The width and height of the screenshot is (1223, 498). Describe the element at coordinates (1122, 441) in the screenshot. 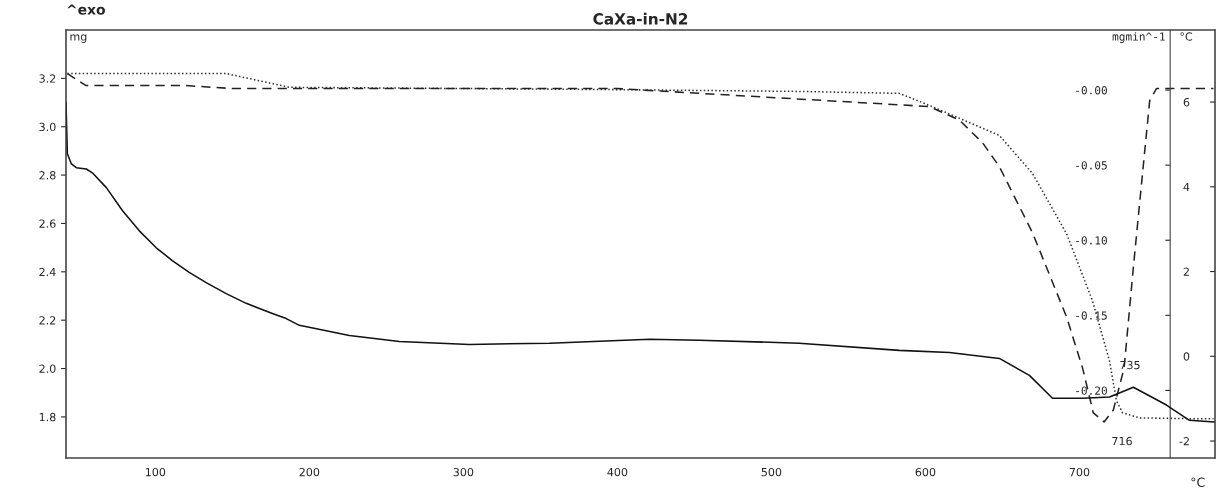

I see `annotation: 716` at that location.